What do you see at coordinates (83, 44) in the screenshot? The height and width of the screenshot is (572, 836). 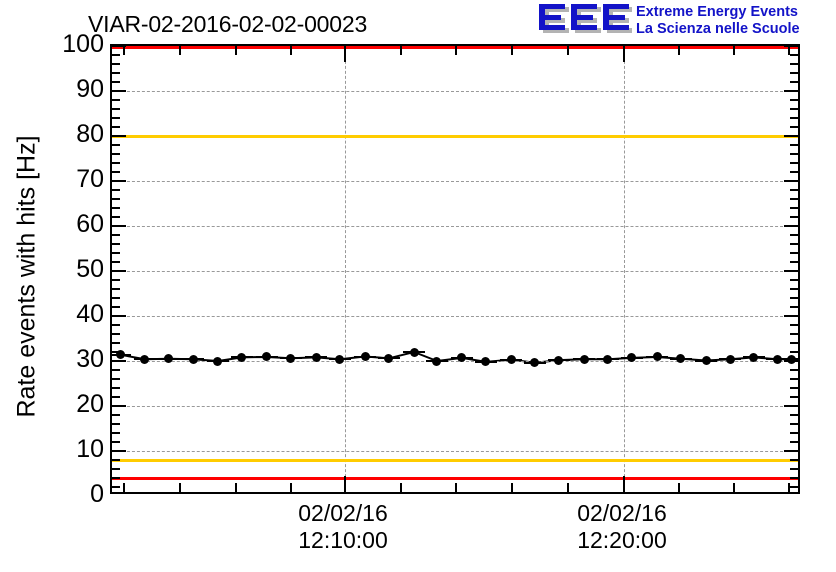 I see `y-axis-tick-label: 100` at bounding box center [83, 44].